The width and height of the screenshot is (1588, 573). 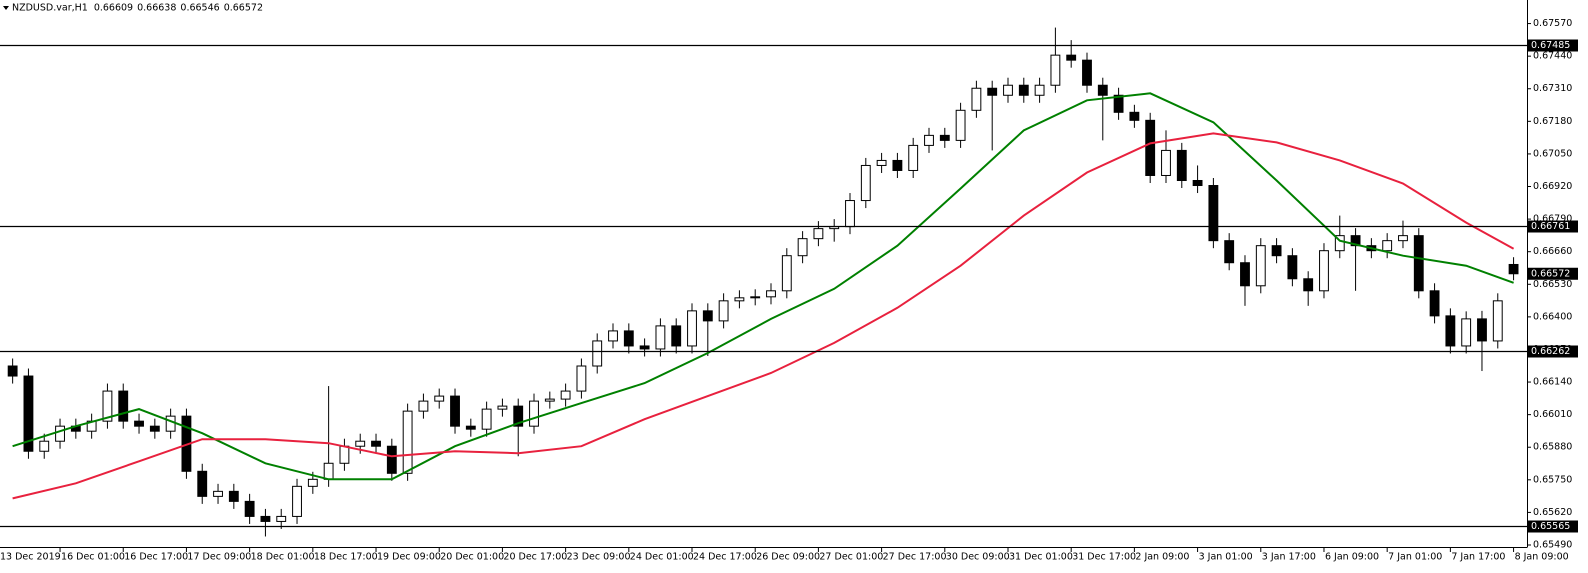 I want to click on y-tick-label: 0.65620, so click(x=1552, y=512).